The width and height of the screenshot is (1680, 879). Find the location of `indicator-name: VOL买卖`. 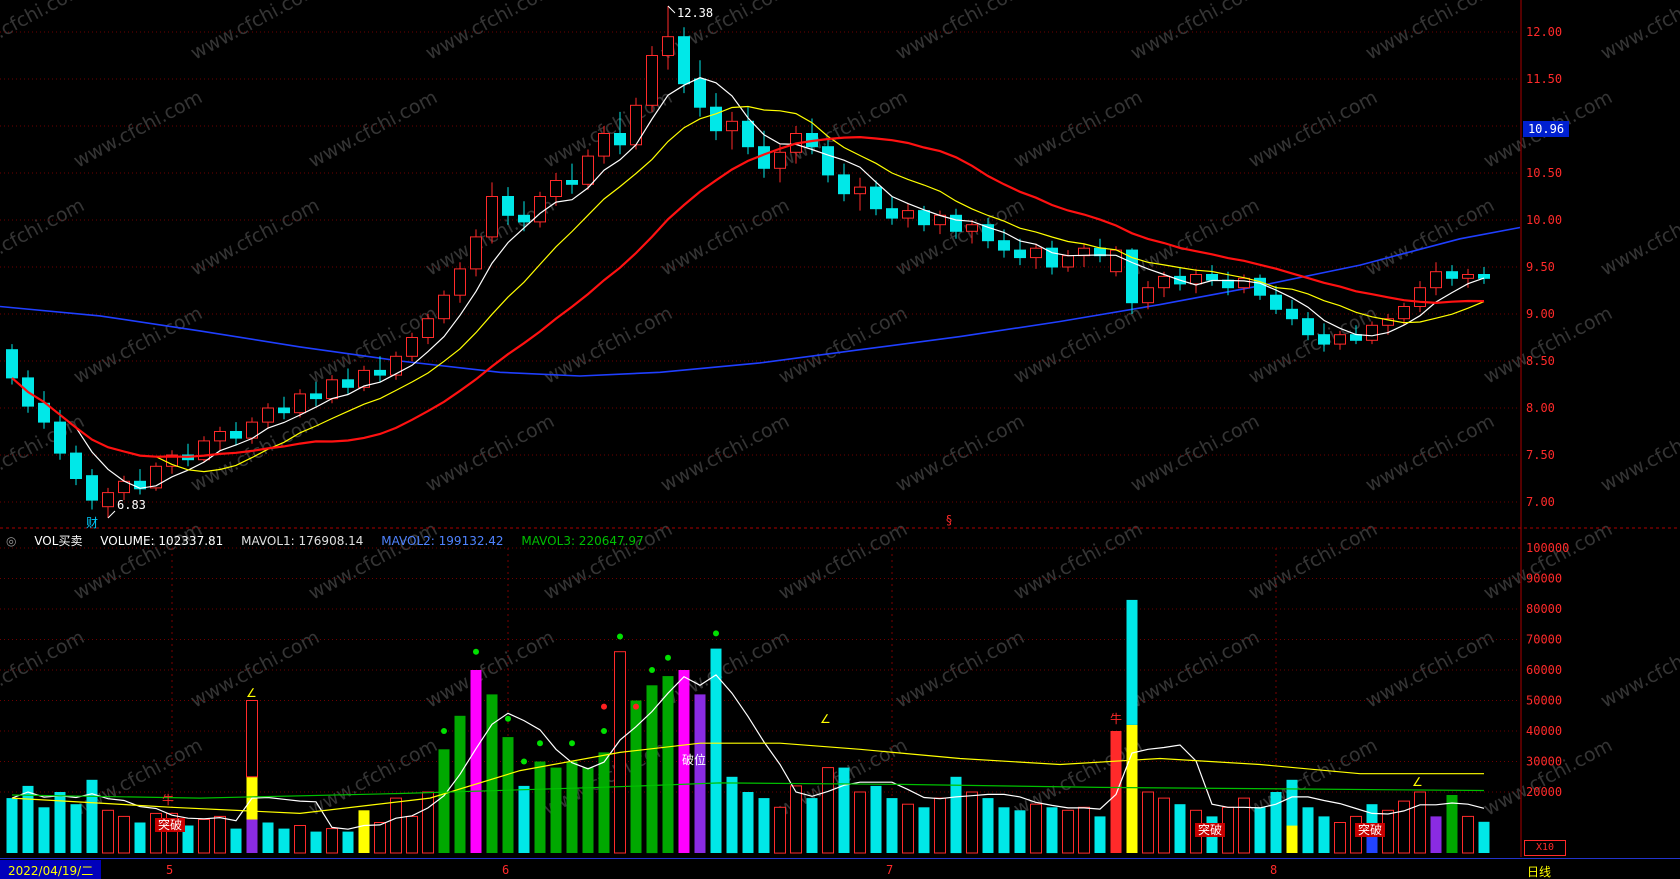

indicator-name: VOL买卖 is located at coordinates (58, 541).